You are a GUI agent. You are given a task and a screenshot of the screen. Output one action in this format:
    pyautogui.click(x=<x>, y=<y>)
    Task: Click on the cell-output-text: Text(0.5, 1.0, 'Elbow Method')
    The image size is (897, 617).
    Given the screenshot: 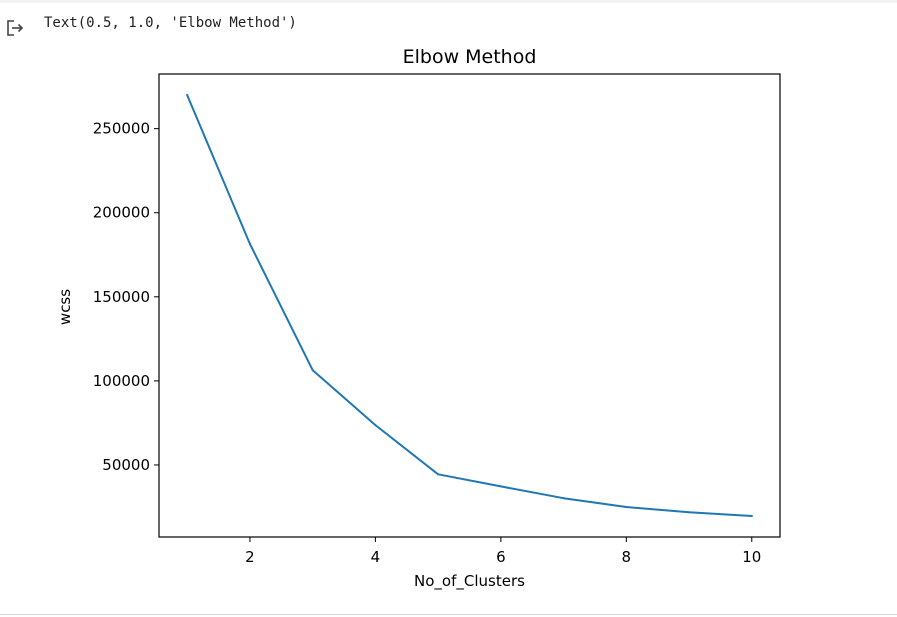 What is the action you would take?
    pyautogui.click(x=170, y=23)
    